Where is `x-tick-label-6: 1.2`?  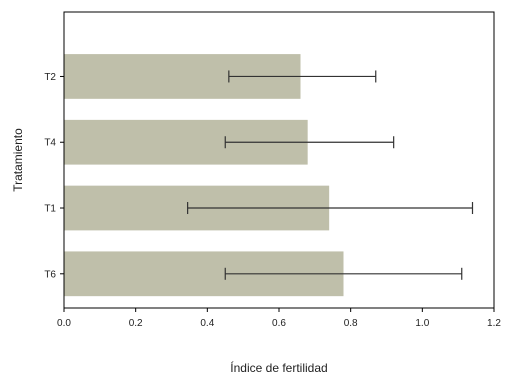
x-tick-label-6: 1.2 is located at coordinates (494, 323).